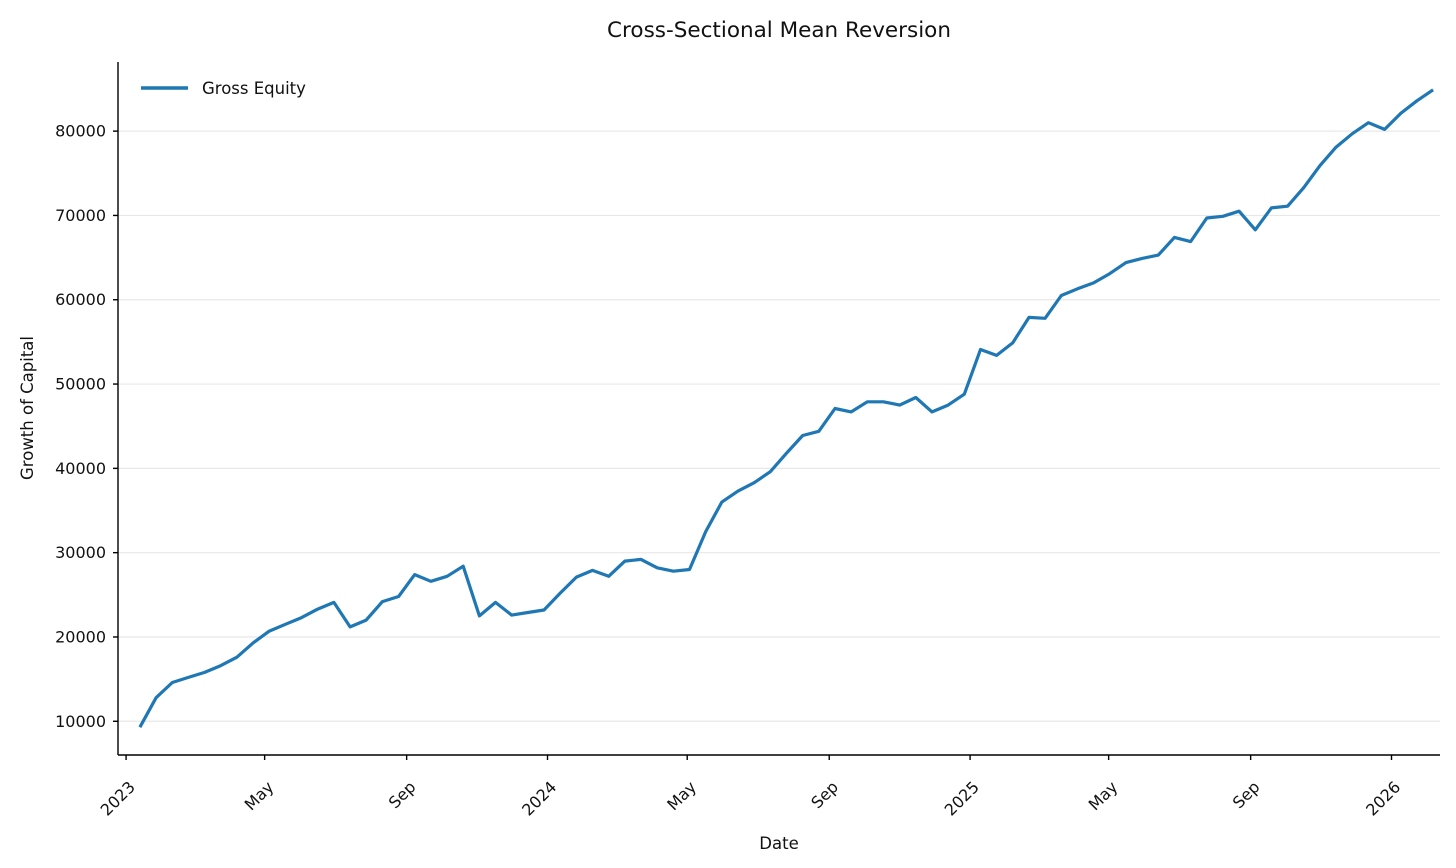 Image resolution: width=1456 pixels, height=868 pixels. I want to click on legend-label: Gross Equity, so click(254, 88).